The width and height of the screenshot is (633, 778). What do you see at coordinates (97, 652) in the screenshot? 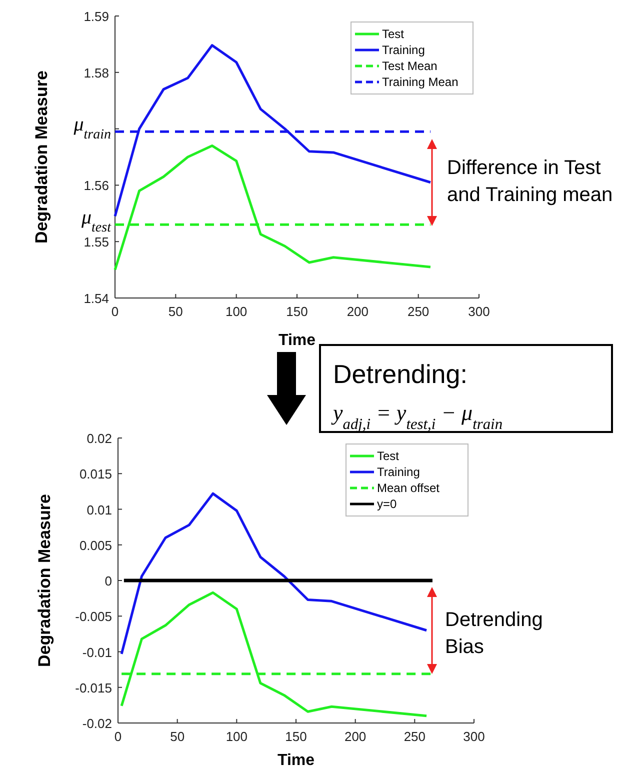
I see `y-tick-label: -0.01` at bounding box center [97, 652].